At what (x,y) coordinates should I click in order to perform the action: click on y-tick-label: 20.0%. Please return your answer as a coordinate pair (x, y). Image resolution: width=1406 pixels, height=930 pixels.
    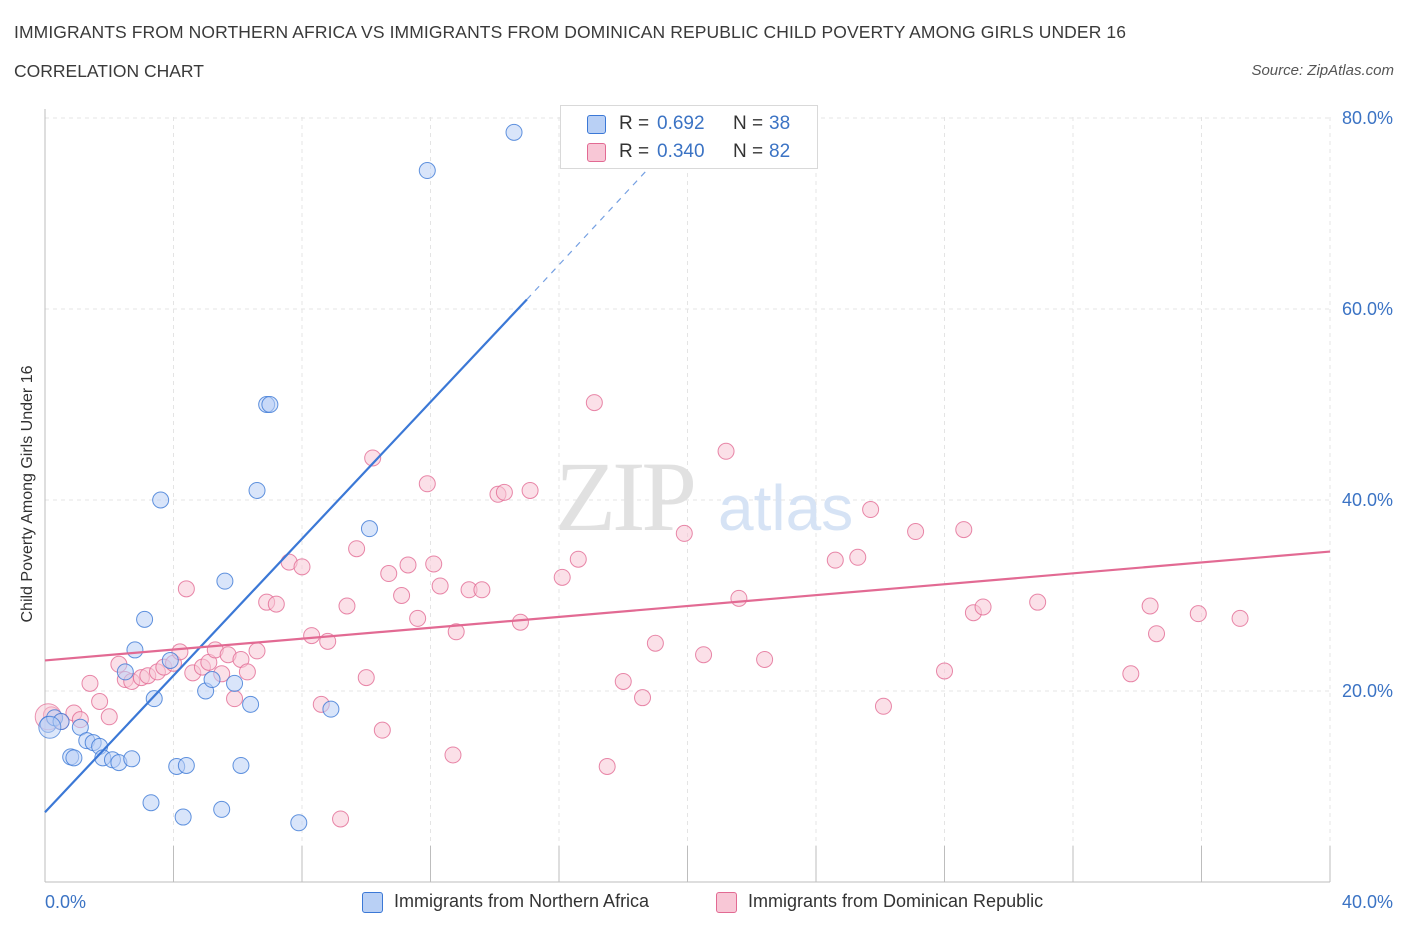
    Looking at the image, I should click on (1367, 691).